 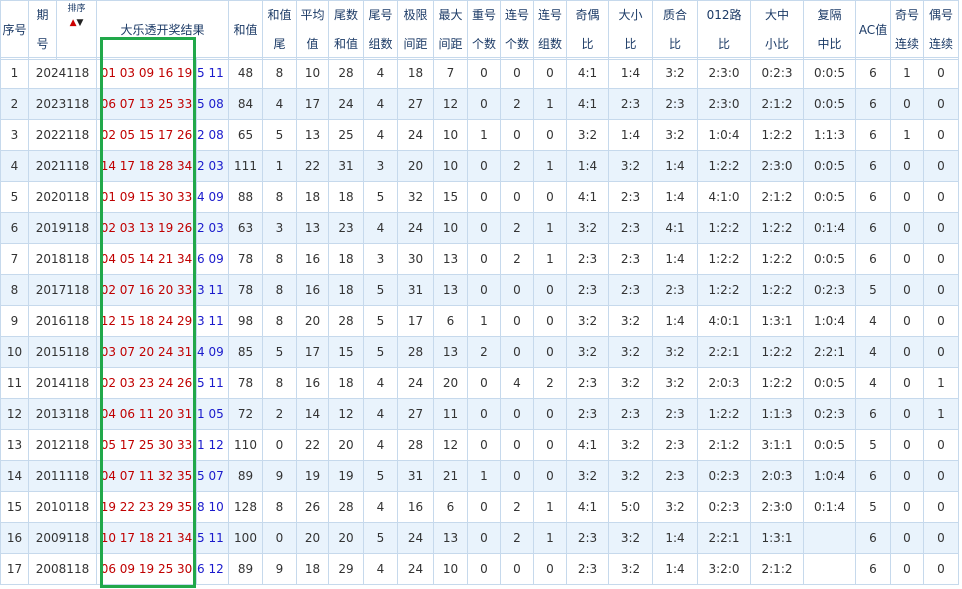 What do you see at coordinates (415, 414) in the screenshot?
I see `cell: 27` at bounding box center [415, 414].